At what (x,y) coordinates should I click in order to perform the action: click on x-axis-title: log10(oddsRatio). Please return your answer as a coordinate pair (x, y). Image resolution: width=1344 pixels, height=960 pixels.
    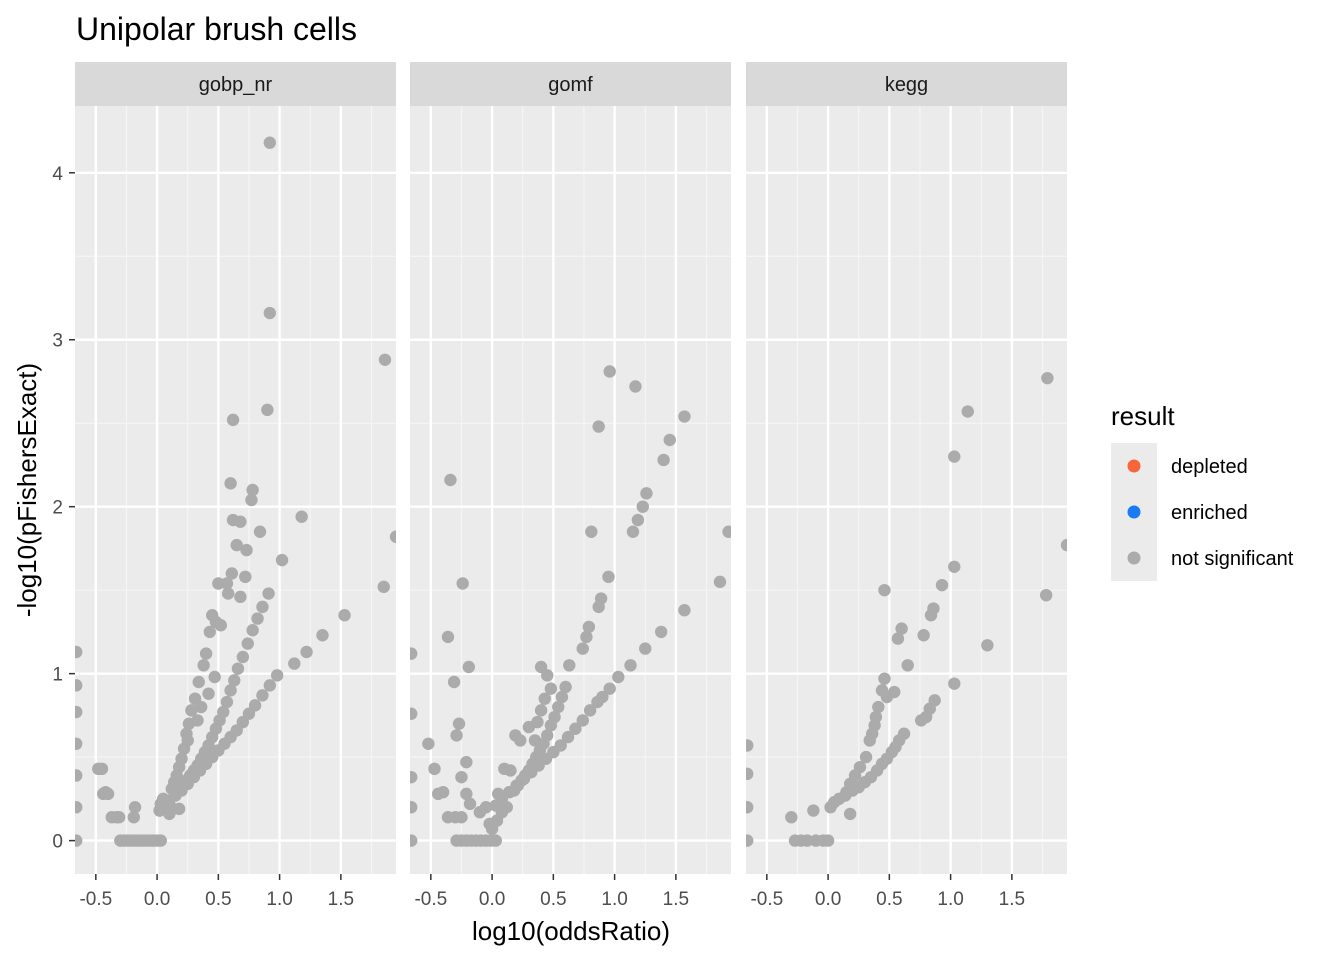
    Looking at the image, I should click on (571, 931).